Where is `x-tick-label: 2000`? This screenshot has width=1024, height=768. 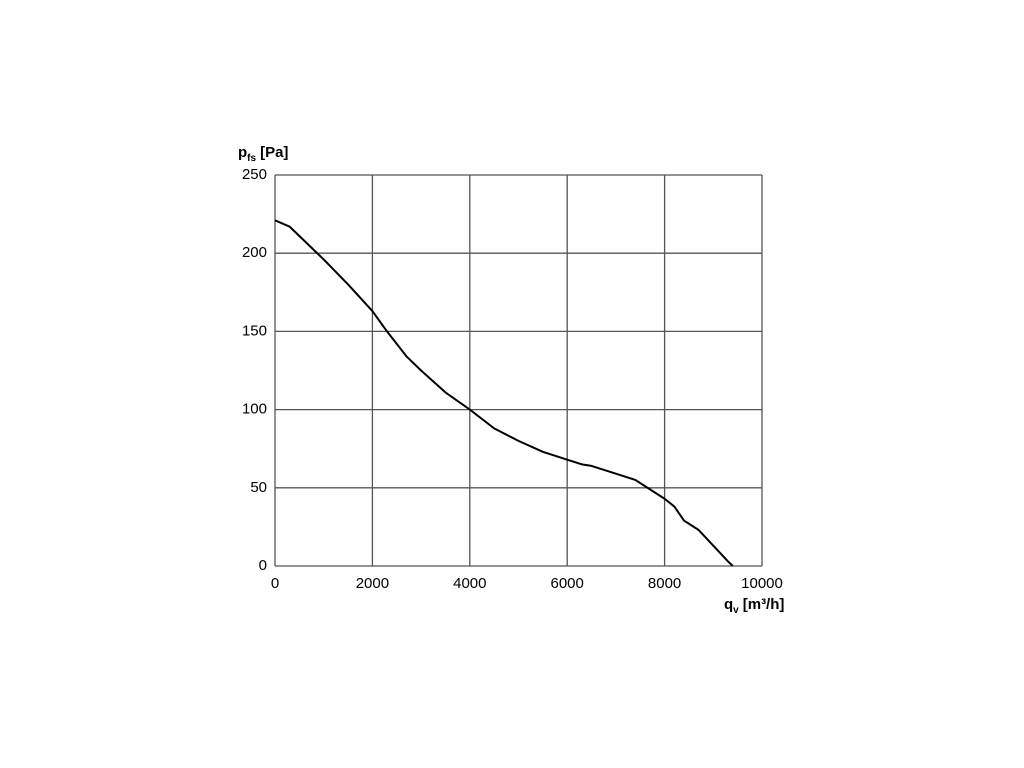
x-tick-label: 2000 is located at coordinates (372, 583).